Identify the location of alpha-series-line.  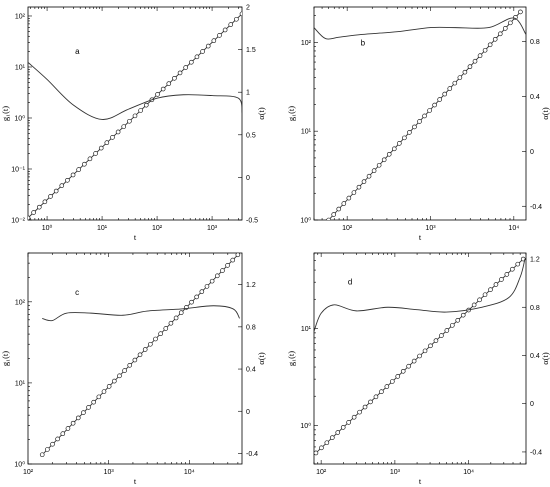
(135, 91).